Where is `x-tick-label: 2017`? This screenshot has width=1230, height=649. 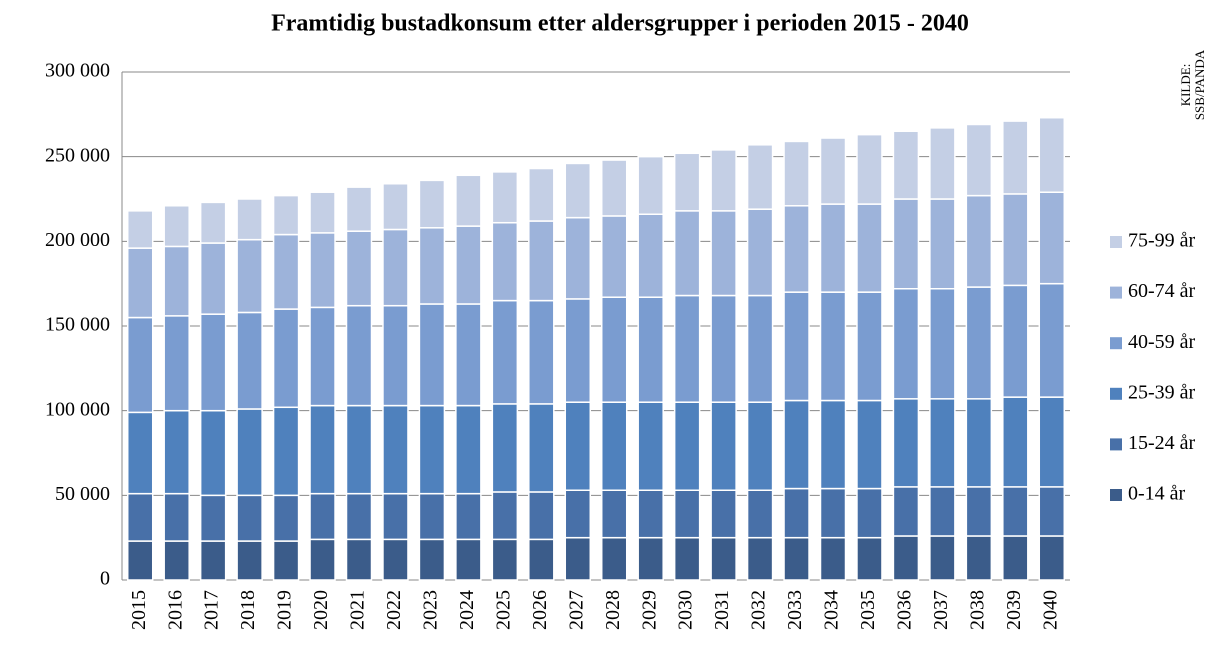
x-tick-label: 2017 is located at coordinates (212, 610).